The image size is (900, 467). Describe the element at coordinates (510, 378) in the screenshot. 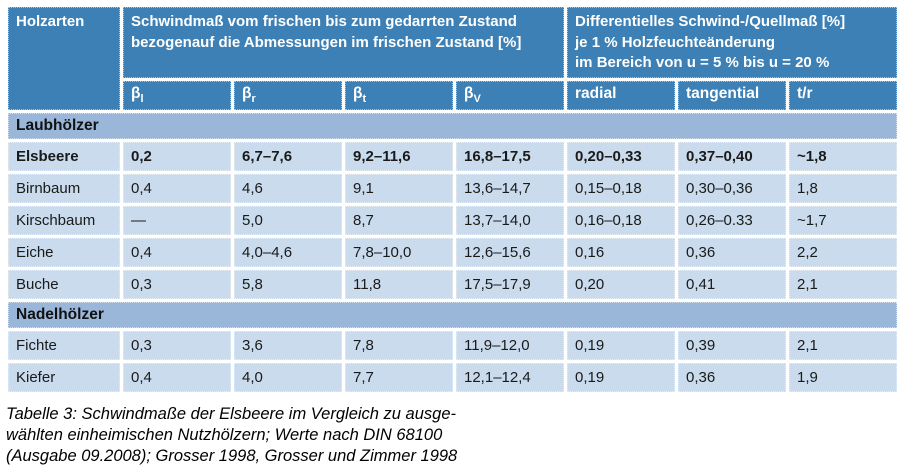

I see `value-cell: 12,1–12,4` at that location.